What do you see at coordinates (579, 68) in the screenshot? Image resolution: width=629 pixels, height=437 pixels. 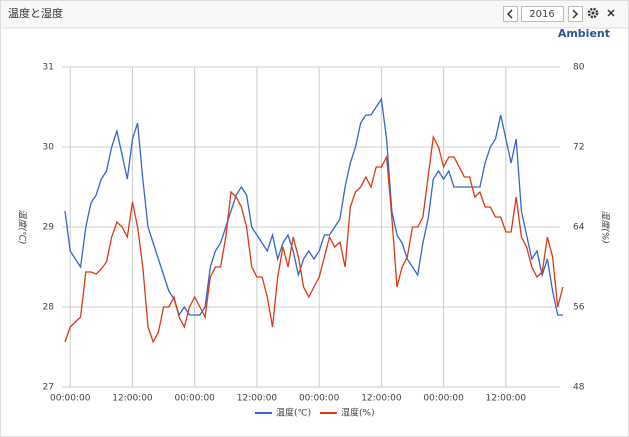 I see `y2-tick-label: 80` at bounding box center [579, 68].